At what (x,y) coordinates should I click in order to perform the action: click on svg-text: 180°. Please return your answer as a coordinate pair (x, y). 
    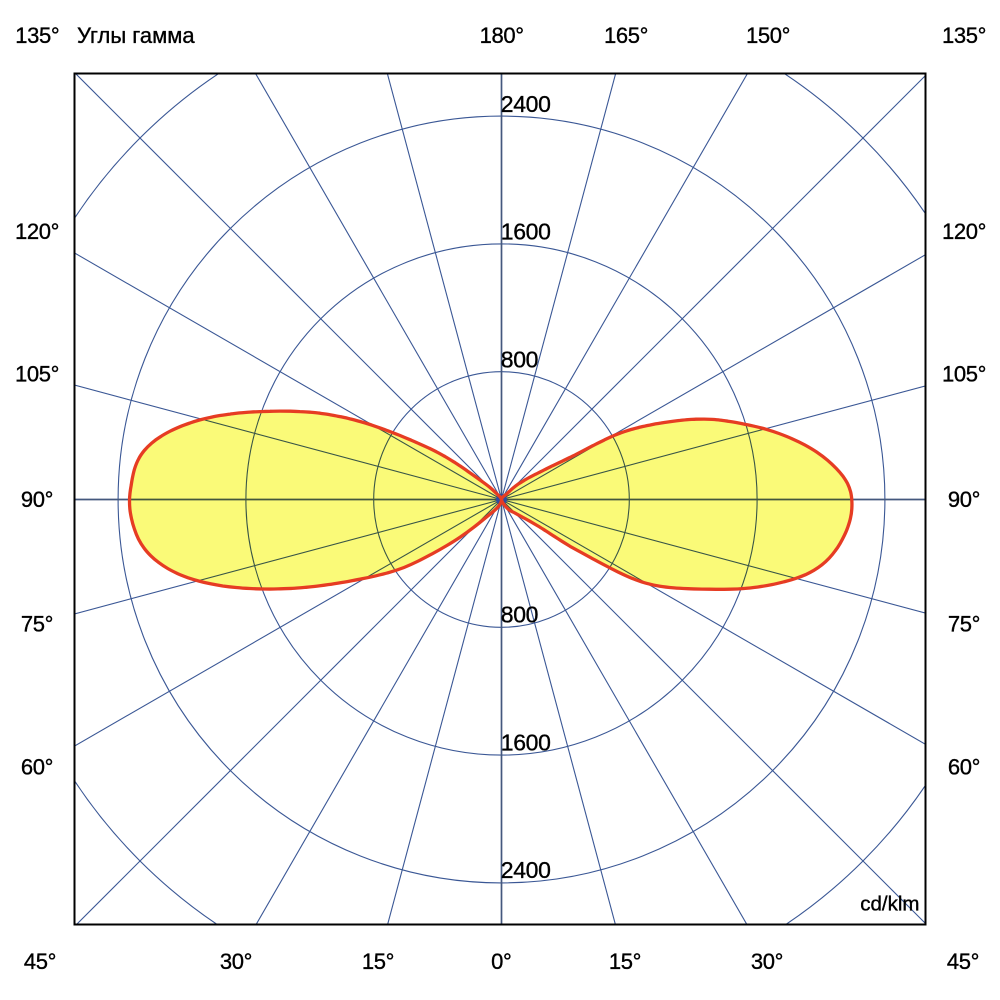
    Looking at the image, I should click on (502, 35).